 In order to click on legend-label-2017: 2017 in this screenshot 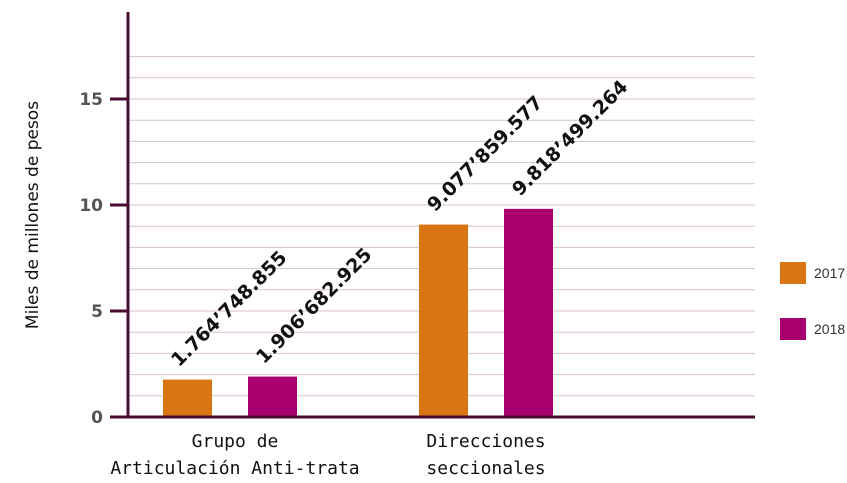, I will do `click(829, 273)`.